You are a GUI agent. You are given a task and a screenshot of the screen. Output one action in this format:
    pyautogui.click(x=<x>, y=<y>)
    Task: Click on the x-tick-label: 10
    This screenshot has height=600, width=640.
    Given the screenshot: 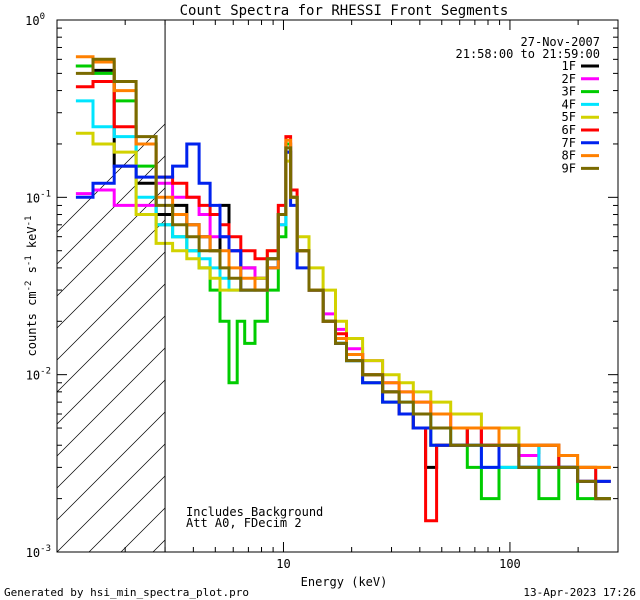 What is the action you would take?
    pyautogui.click(x=283, y=564)
    